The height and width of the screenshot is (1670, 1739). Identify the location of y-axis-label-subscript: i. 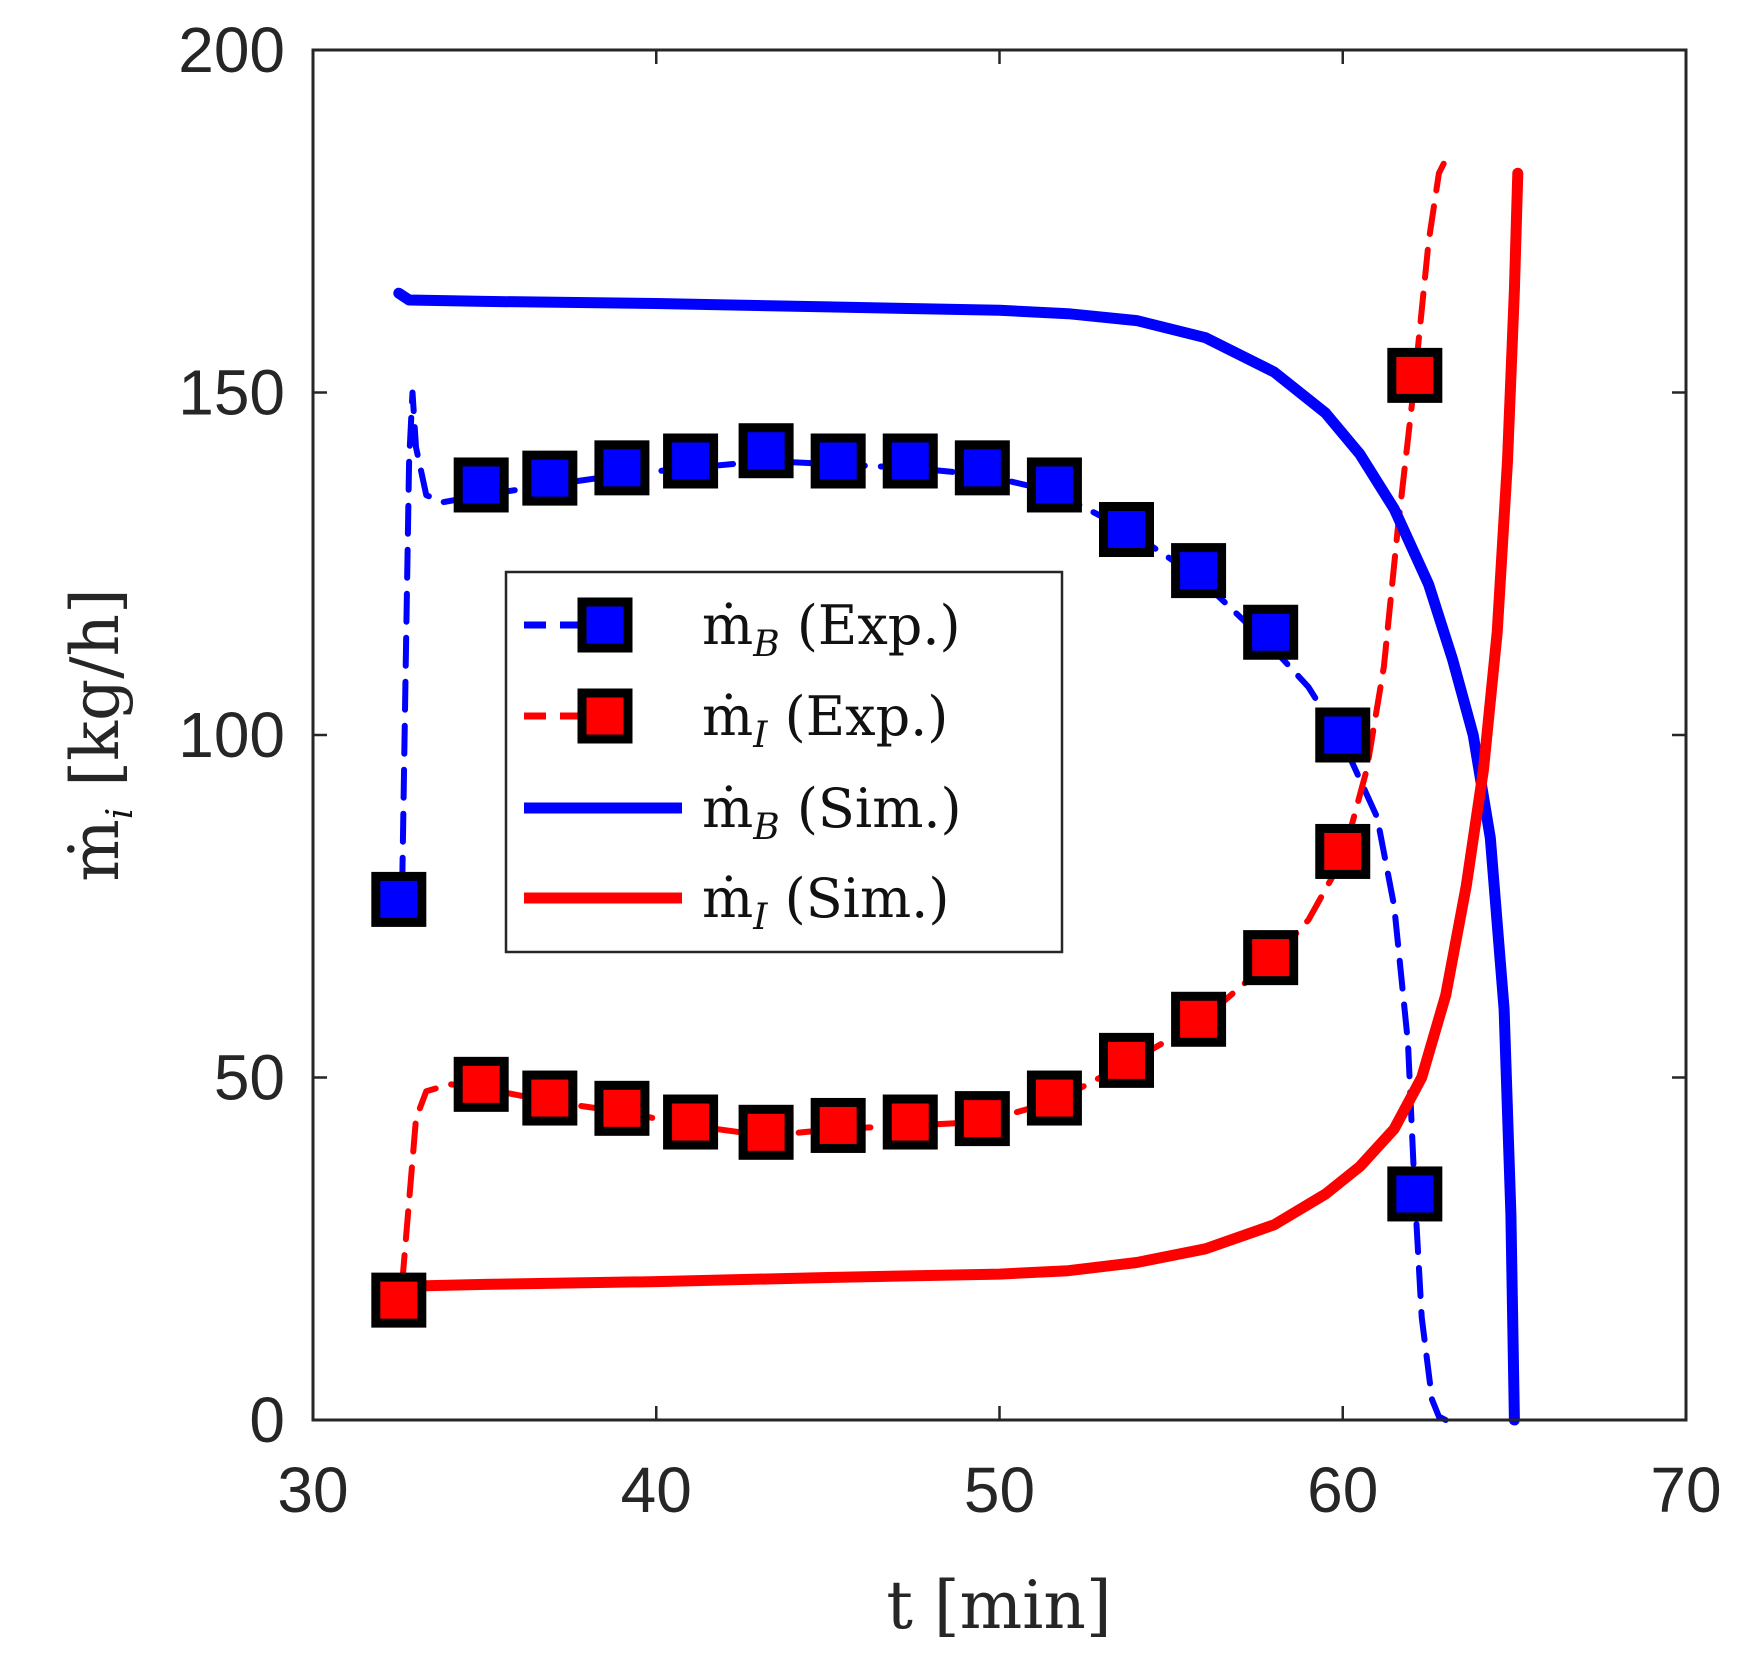
(120, 814).